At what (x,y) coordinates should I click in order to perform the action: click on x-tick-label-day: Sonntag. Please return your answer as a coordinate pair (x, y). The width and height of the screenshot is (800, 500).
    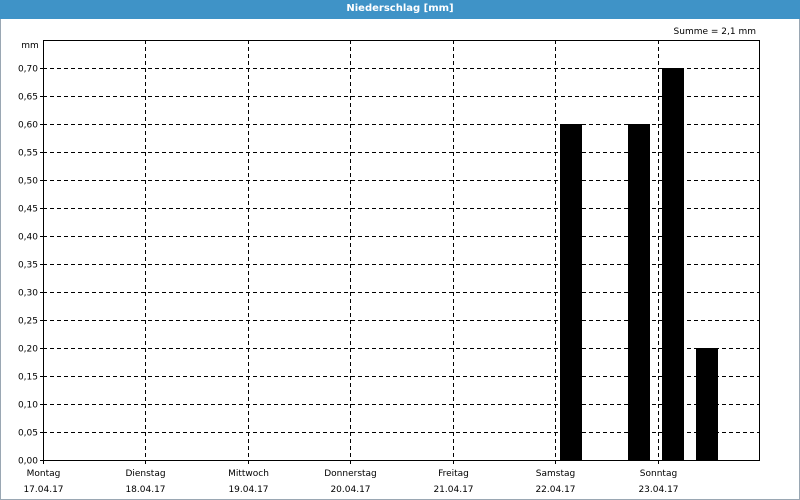
    Looking at the image, I should click on (658, 474).